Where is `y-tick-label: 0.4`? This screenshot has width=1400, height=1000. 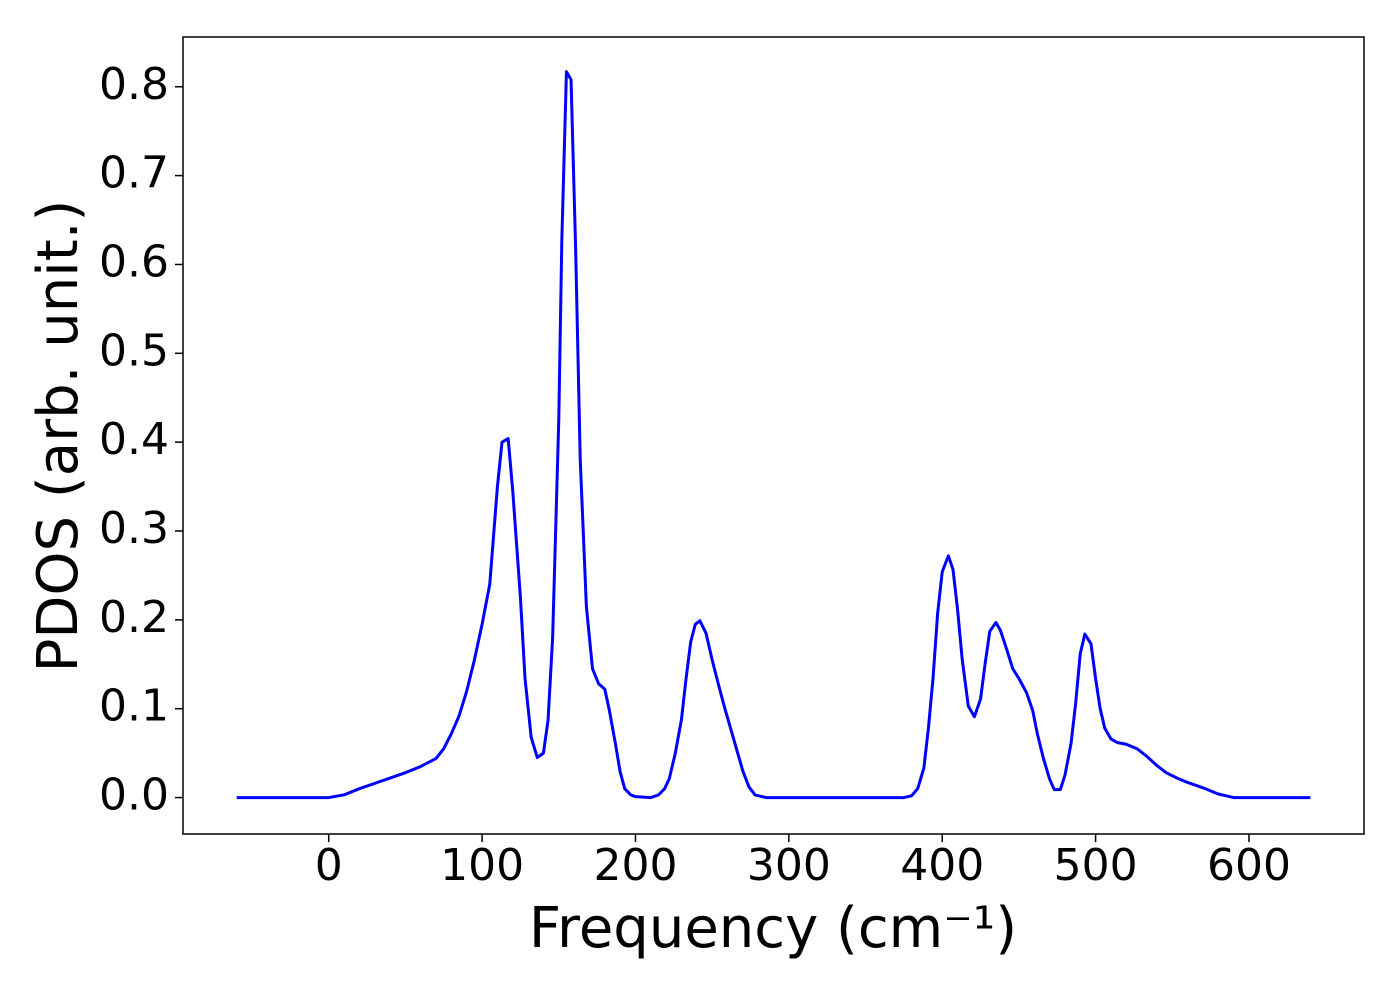
y-tick-label: 0.4 is located at coordinates (134, 439).